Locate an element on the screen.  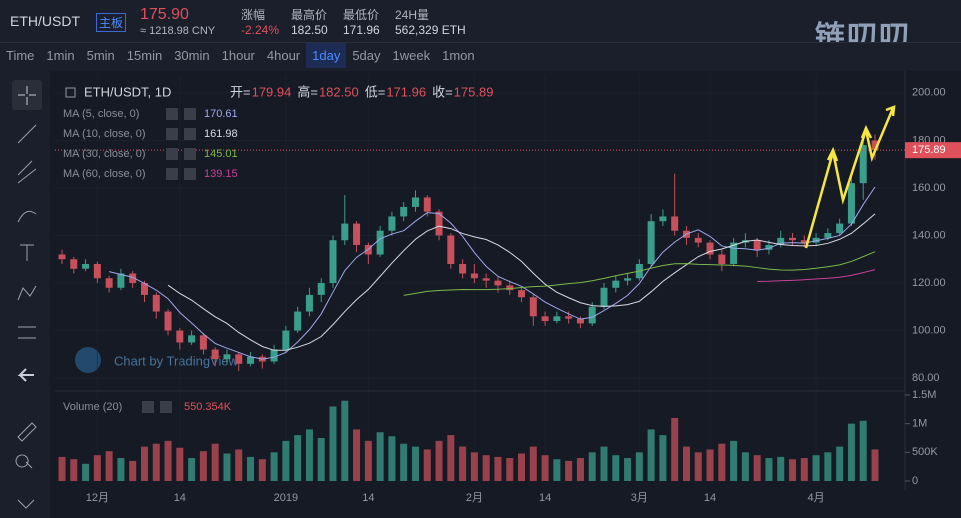
interval-button: 1day is located at coordinates (326, 55).